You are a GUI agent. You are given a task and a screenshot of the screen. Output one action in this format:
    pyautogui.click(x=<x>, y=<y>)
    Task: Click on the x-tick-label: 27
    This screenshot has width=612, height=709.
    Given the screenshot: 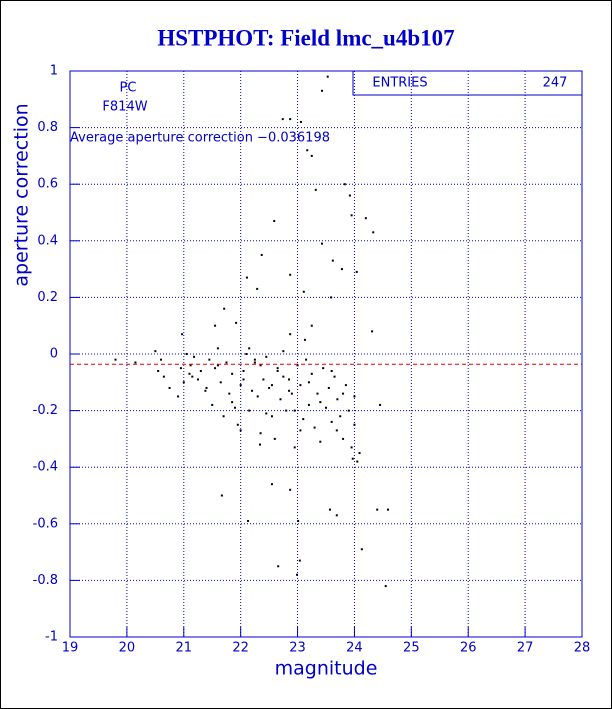 What is the action you would take?
    pyautogui.click(x=525, y=648)
    